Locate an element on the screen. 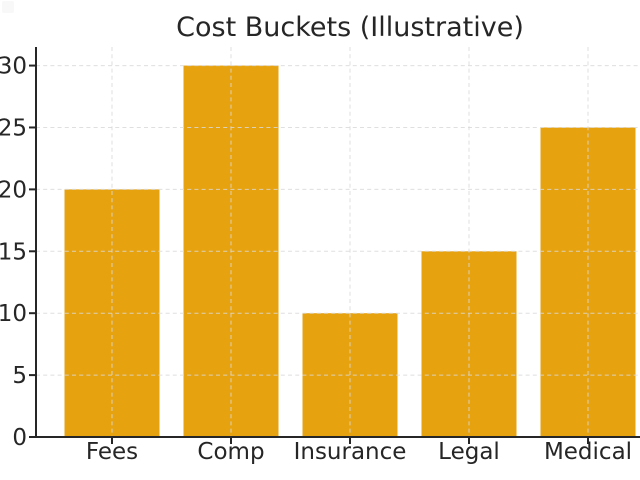  screenshot-artifact is located at coordinates (8, 7).